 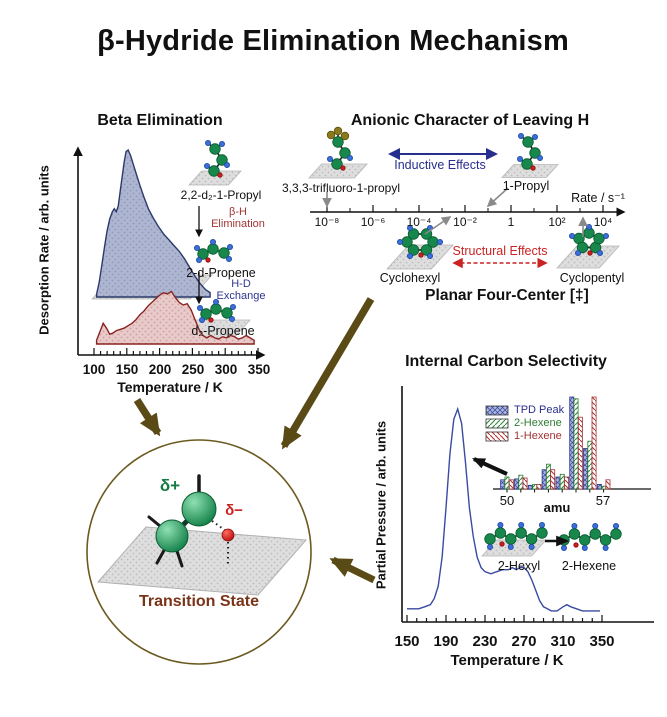 What do you see at coordinates (94, 369) in the screenshot?
I see `beta-x-tick: 100` at bounding box center [94, 369].